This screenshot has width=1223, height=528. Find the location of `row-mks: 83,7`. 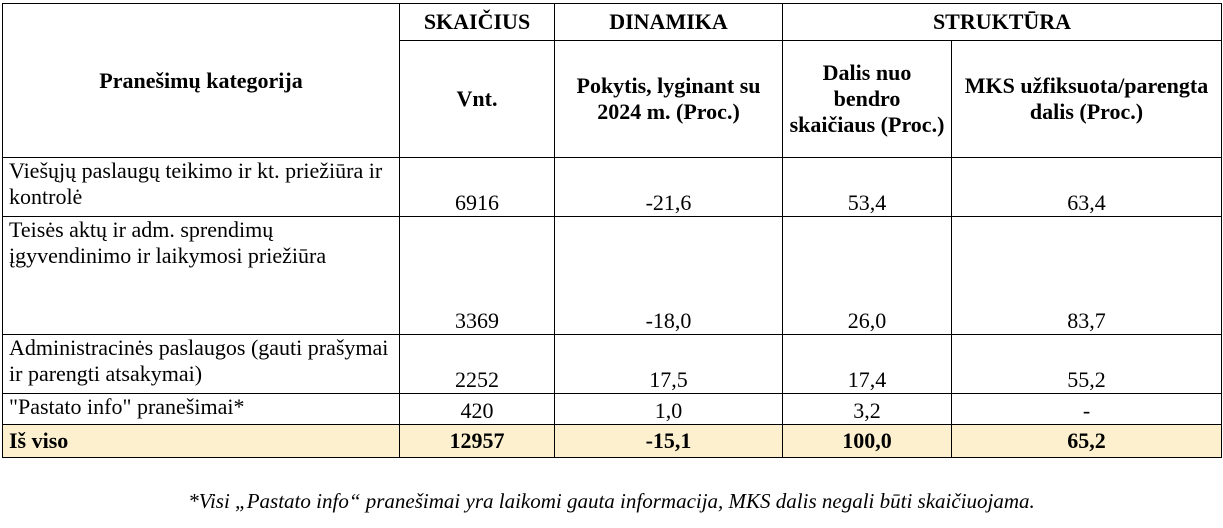

row-mks: 83,7 is located at coordinates (1086, 275).